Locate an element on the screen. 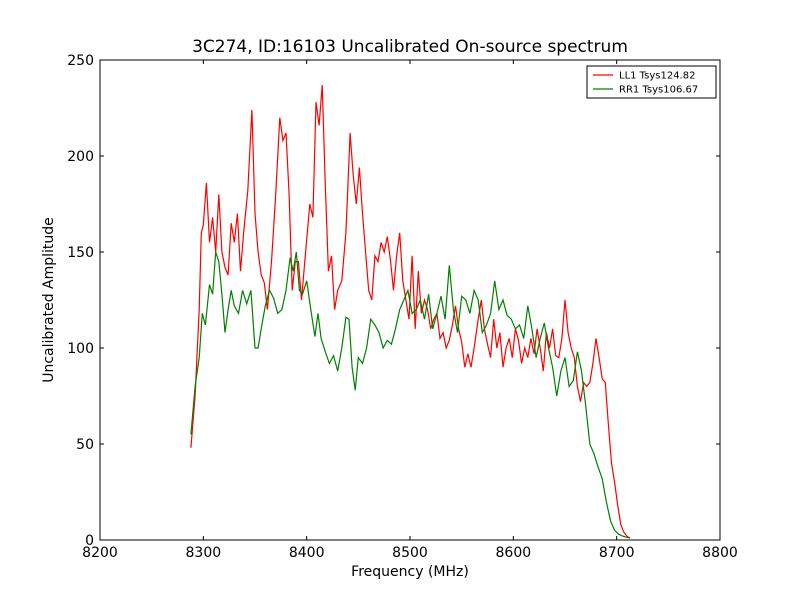 The image size is (800, 600). x-tick-label: 8700 is located at coordinates (617, 553).